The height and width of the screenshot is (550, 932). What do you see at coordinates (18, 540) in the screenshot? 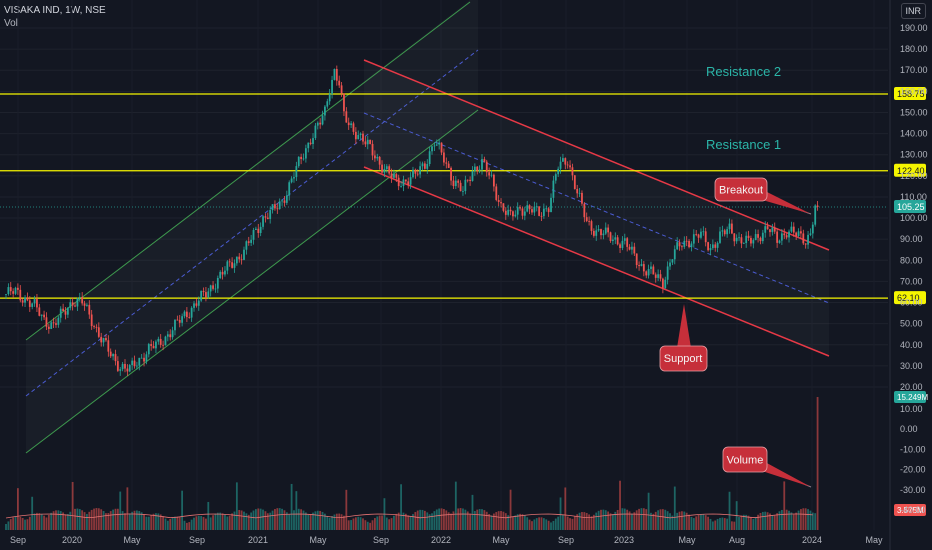
I see `time-axis-label: Sep` at bounding box center [18, 540].